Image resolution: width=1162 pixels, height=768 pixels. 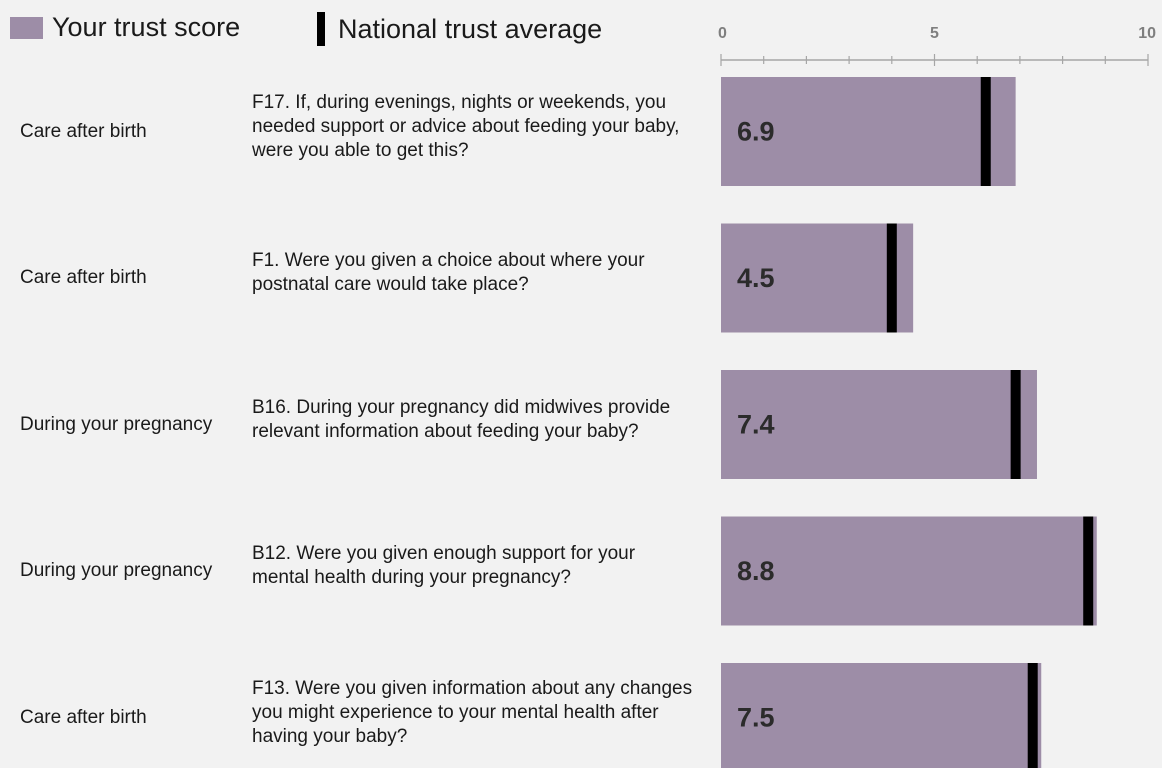 I want to click on legend-swatch-national, so click(x=321, y=29).